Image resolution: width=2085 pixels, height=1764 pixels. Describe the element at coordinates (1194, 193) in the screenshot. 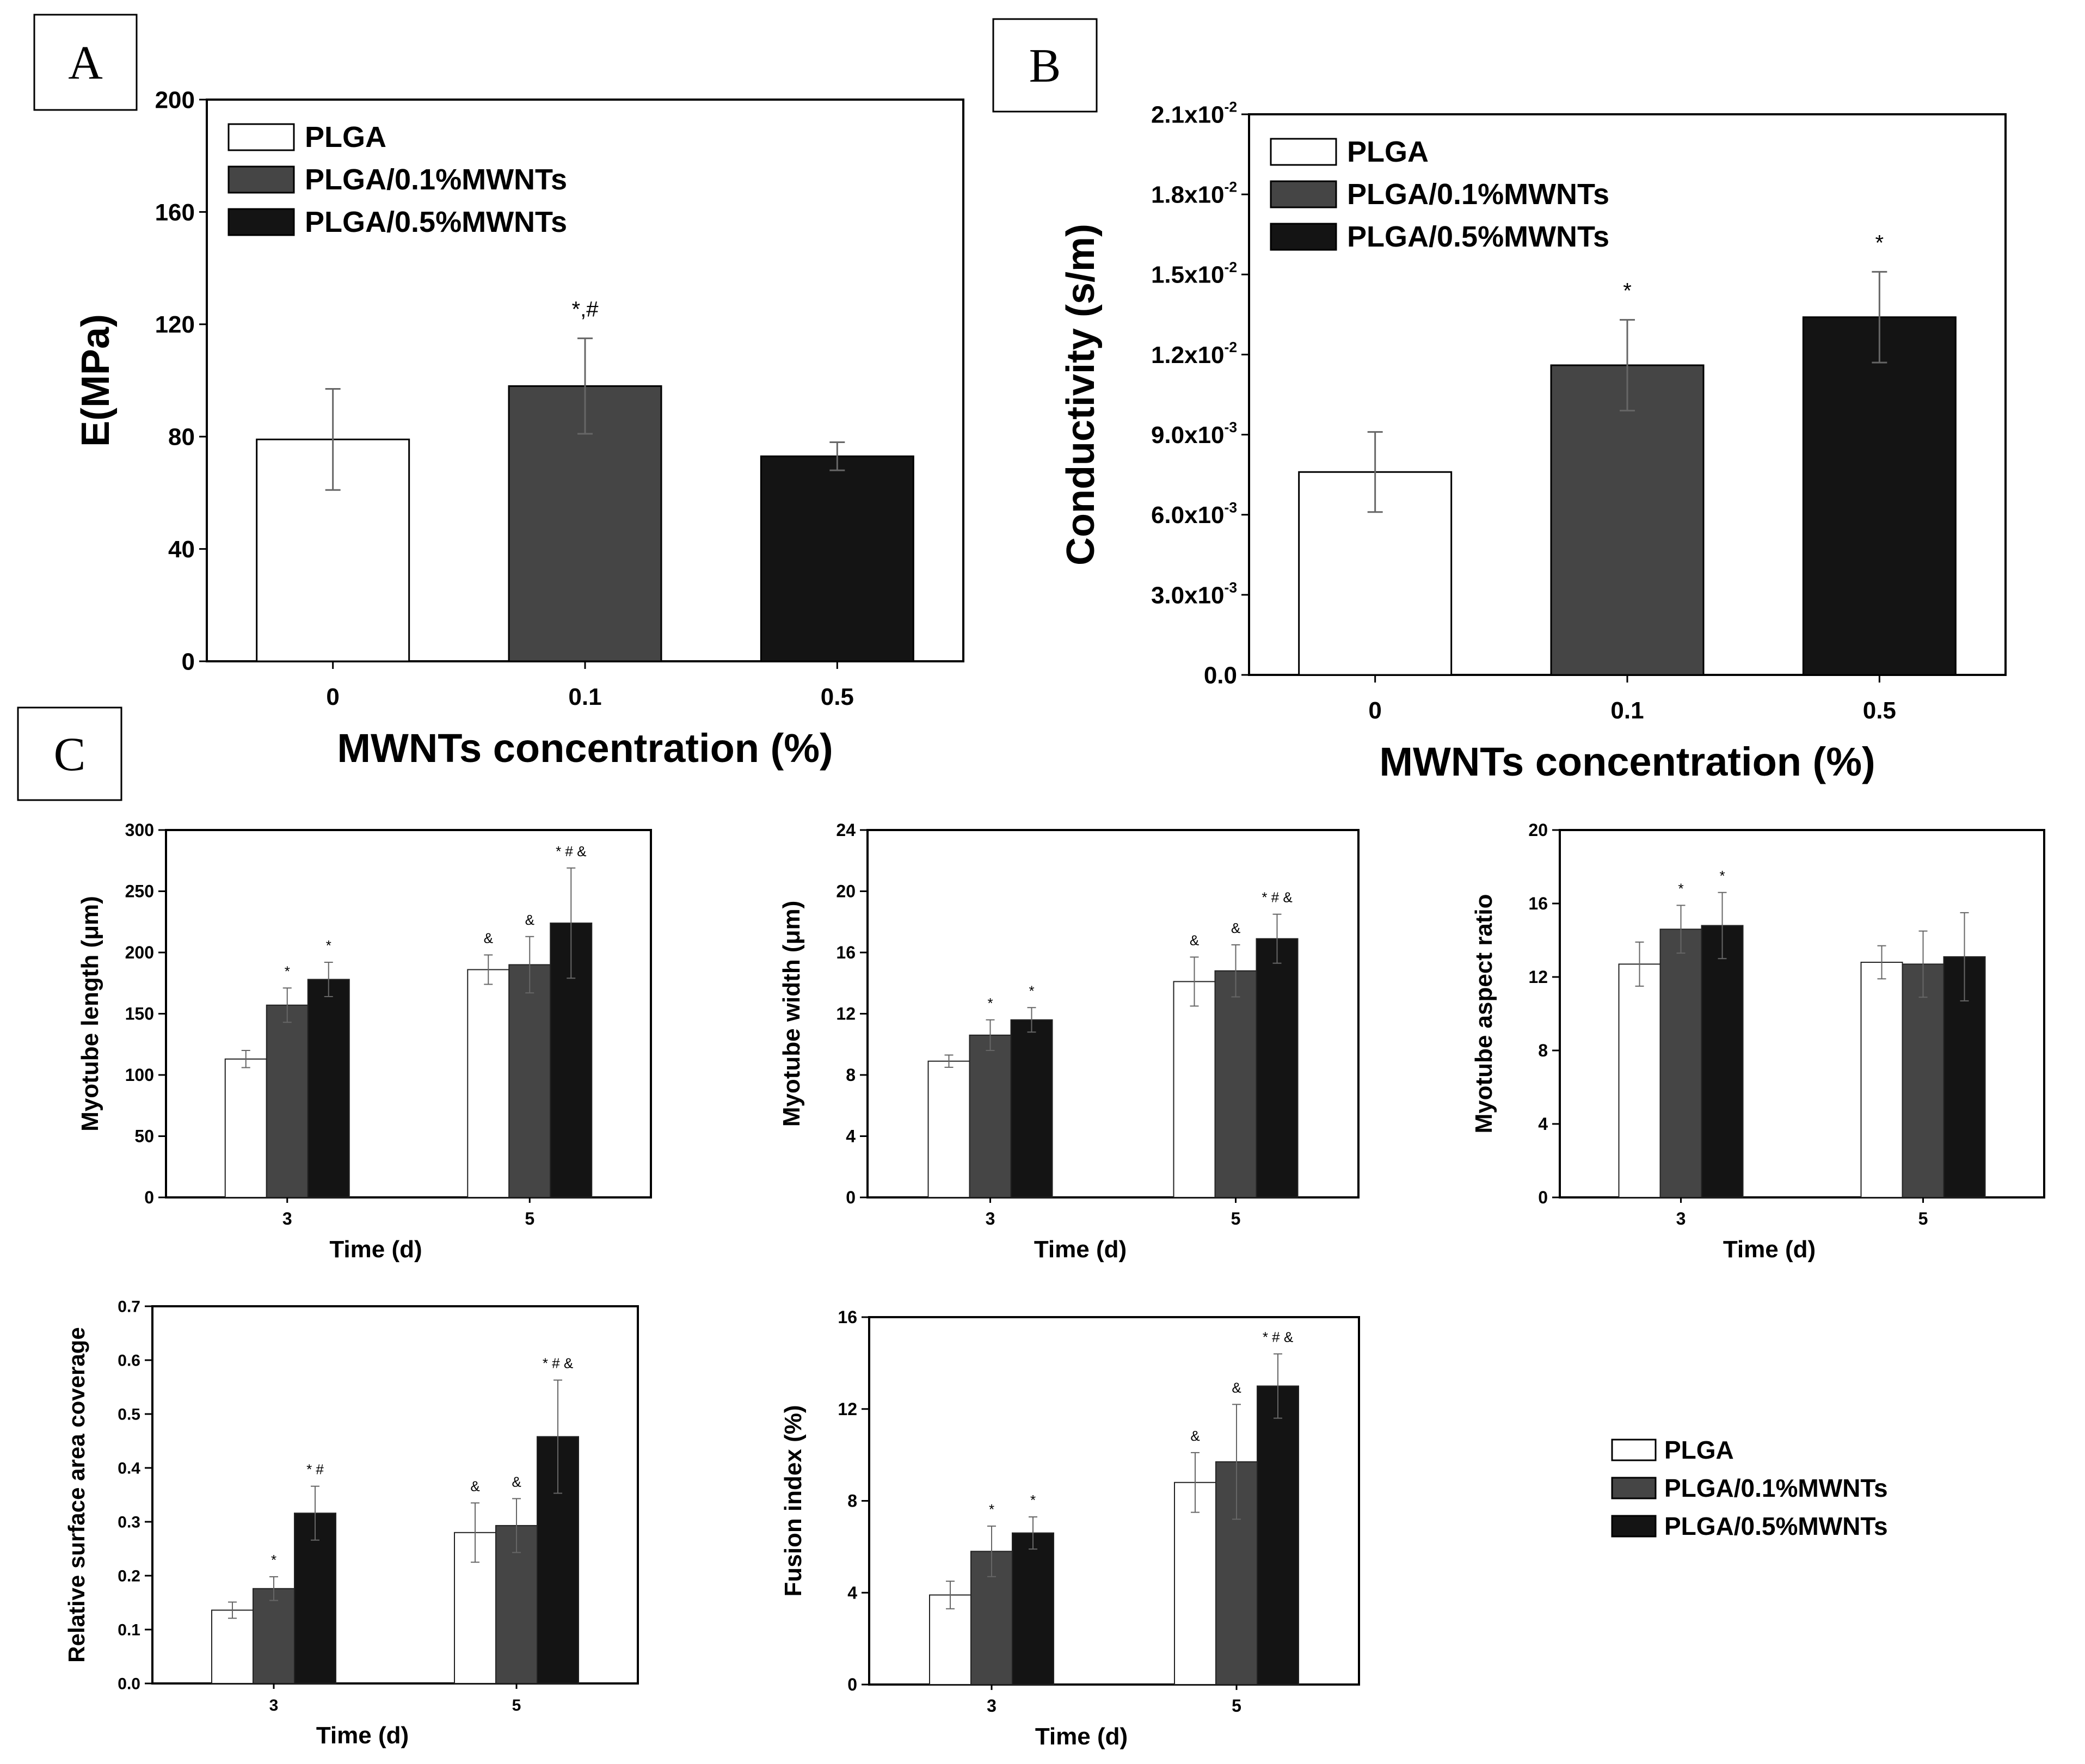

I see `y-tick-label: 1.8x10⁻²` at that location.